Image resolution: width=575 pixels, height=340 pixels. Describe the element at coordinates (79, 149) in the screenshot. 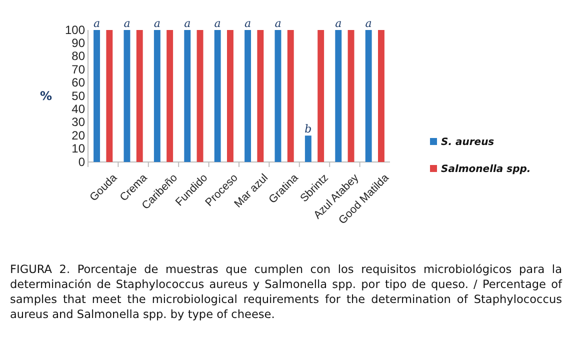

I see `y-tick-label: 10` at that location.